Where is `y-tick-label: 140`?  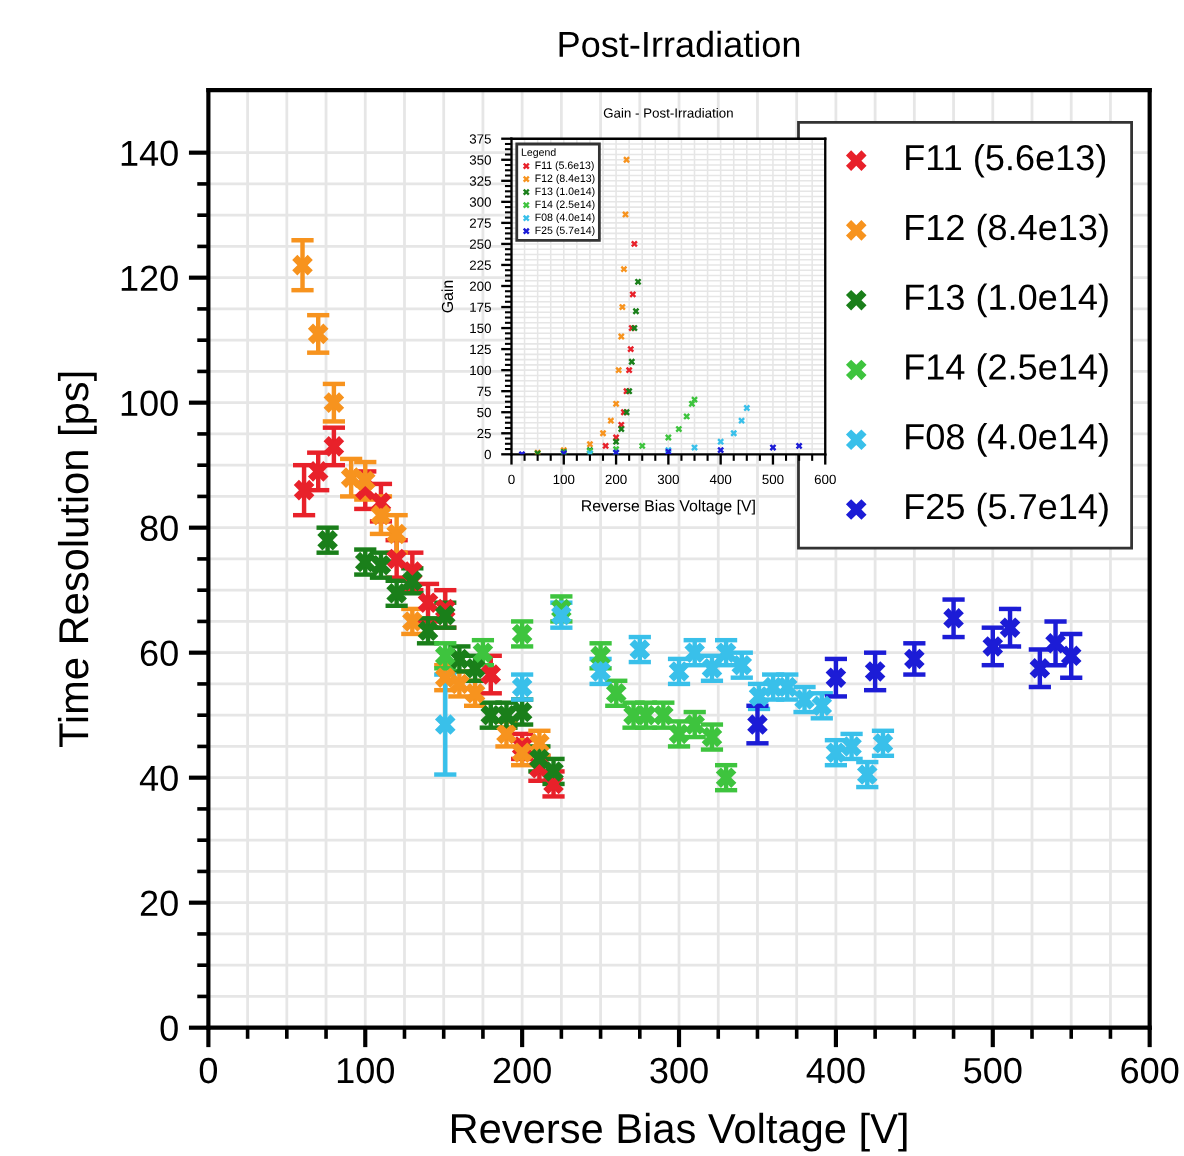
y-tick-label: 140 is located at coordinates (149, 153).